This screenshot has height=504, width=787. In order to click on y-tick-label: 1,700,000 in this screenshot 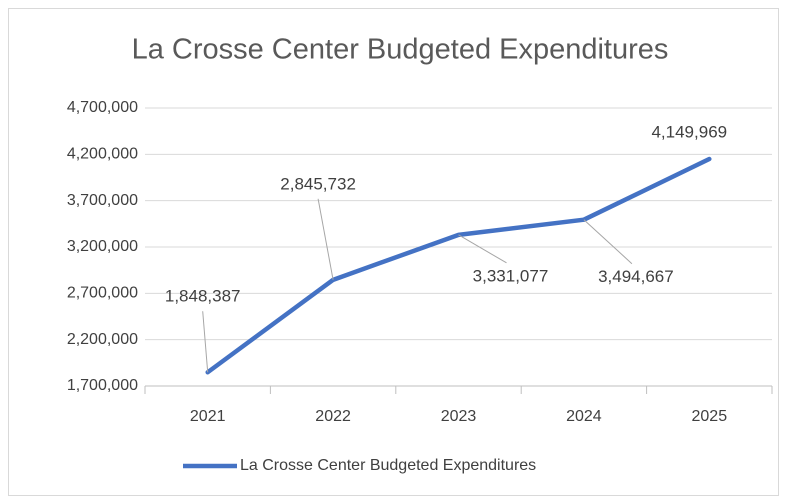, I will do `click(102, 385)`.